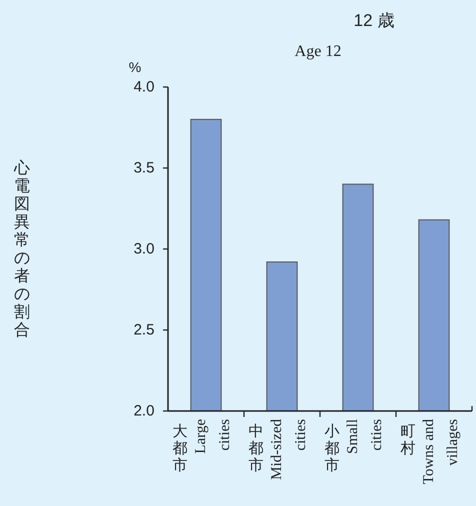 This screenshot has width=476, height=506. What do you see at coordinates (22, 250) in the screenshot?
I see `text: 心電図異常の者の割合` at bounding box center [22, 250].